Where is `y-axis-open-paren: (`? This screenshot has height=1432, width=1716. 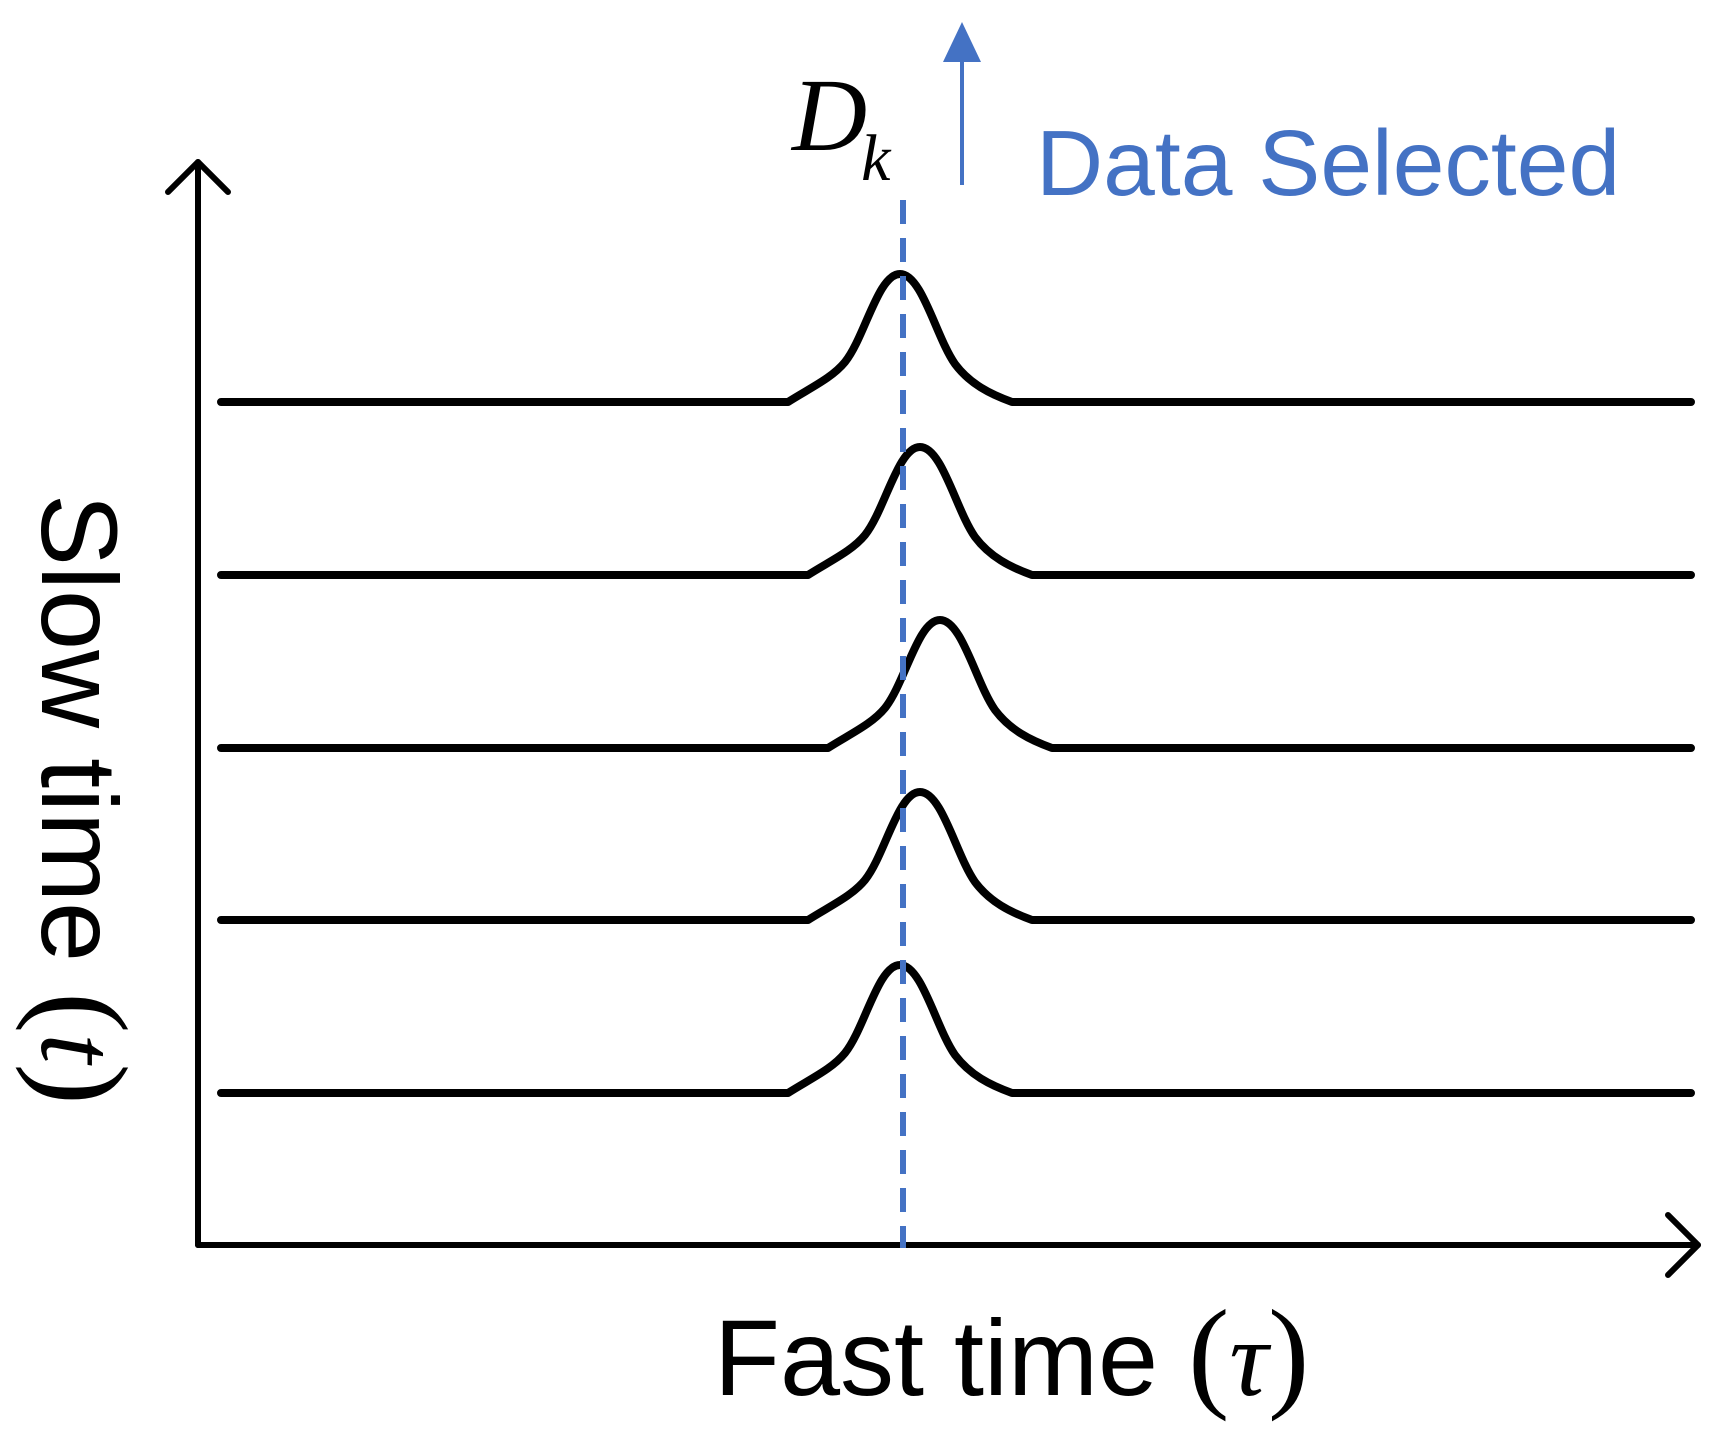
y-axis-open-paren: ( is located at coordinates (83, 1012).